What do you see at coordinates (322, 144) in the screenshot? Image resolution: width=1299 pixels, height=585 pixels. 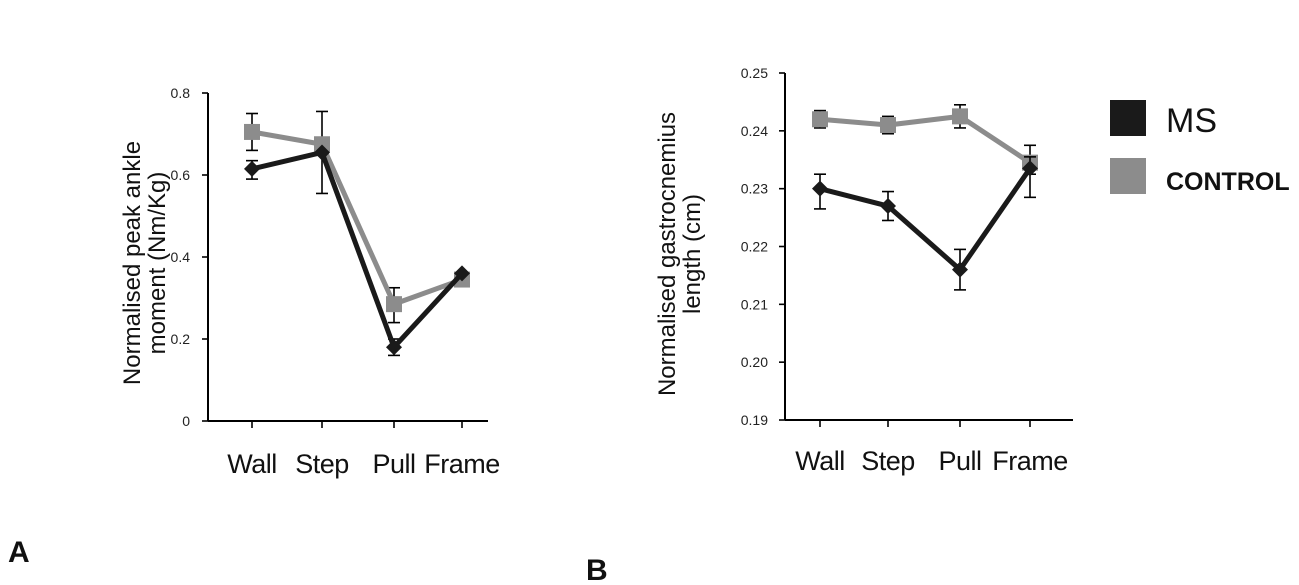 I see `data-point-control-a-step` at bounding box center [322, 144].